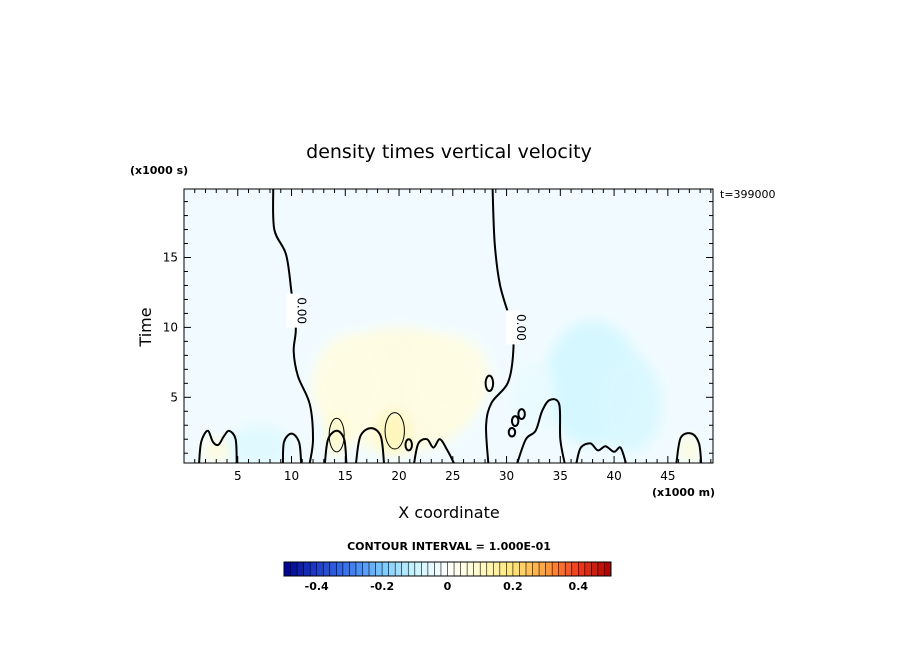 The width and height of the screenshot is (904, 654). I want to click on colorbar-tick-label: 0.2, so click(513, 586).